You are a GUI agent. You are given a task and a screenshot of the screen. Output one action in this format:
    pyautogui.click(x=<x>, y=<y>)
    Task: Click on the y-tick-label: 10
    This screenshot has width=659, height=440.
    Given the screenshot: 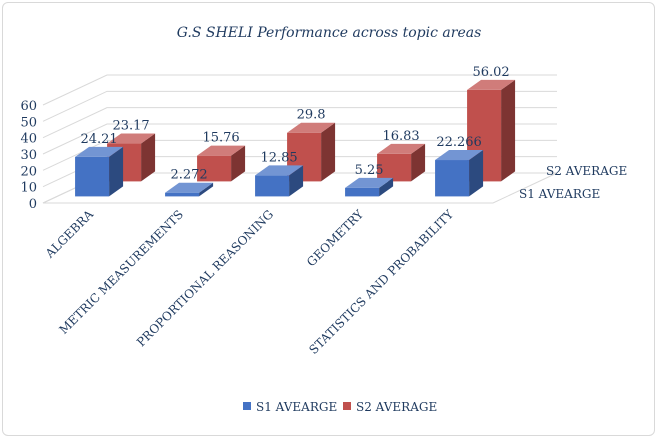 What is the action you would take?
    pyautogui.click(x=28, y=188)
    